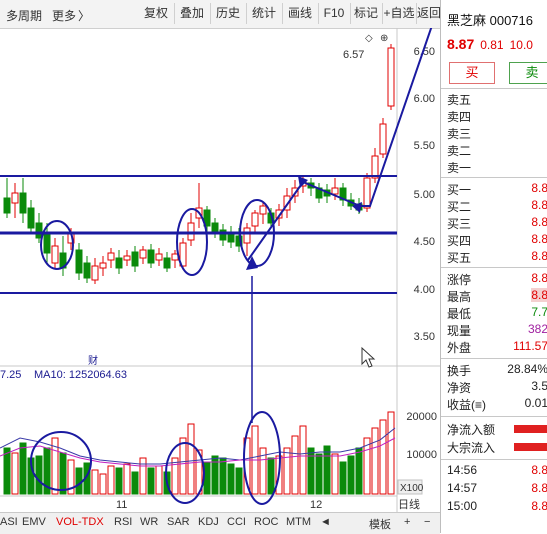  I want to click on price-line: 8.87 0.81 10.0, so click(490, 44).